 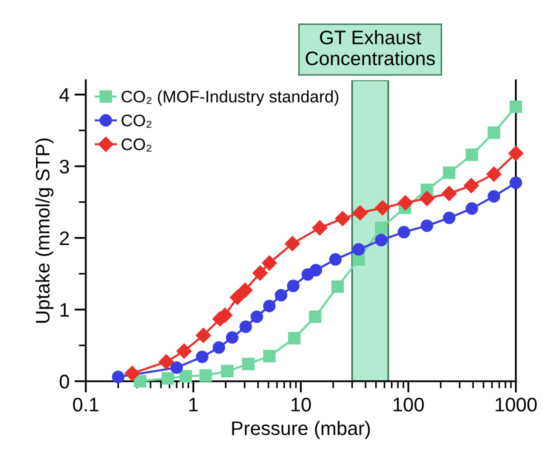 What do you see at coordinates (64, 310) in the screenshot?
I see `y-tick-label: 1` at bounding box center [64, 310].